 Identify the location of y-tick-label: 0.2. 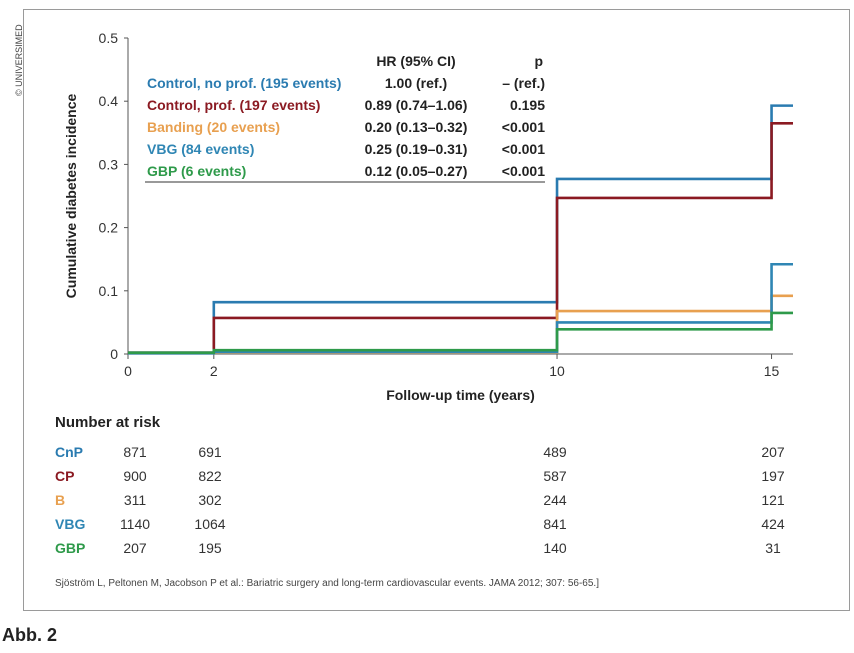
(109, 228).